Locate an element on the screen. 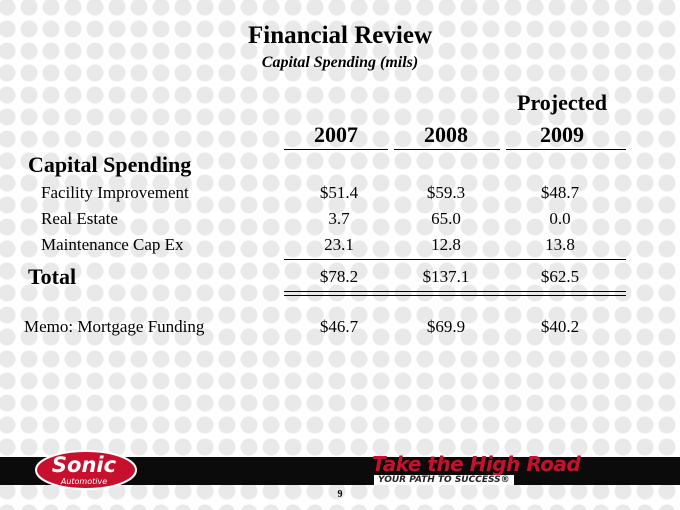 The width and height of the screenshot is (680, 510). row-label-real-estate: Real Estate is located at coordinates (79, 218).